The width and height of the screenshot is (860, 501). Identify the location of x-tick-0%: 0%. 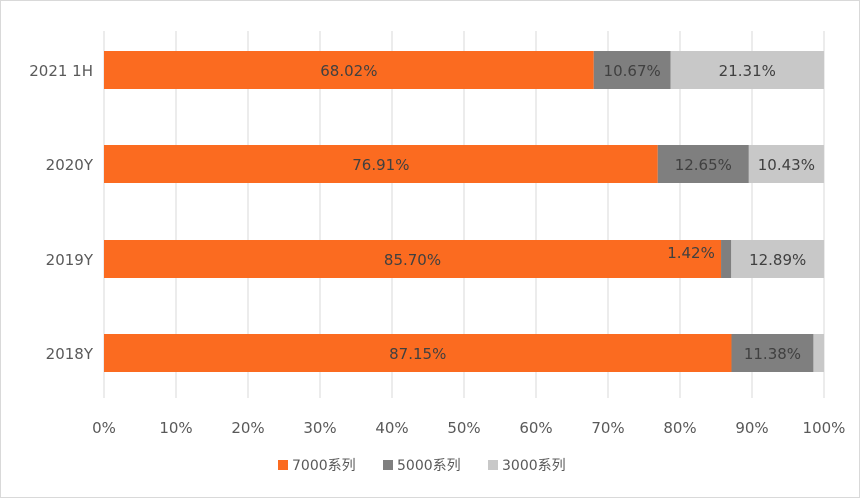
(104, 428).